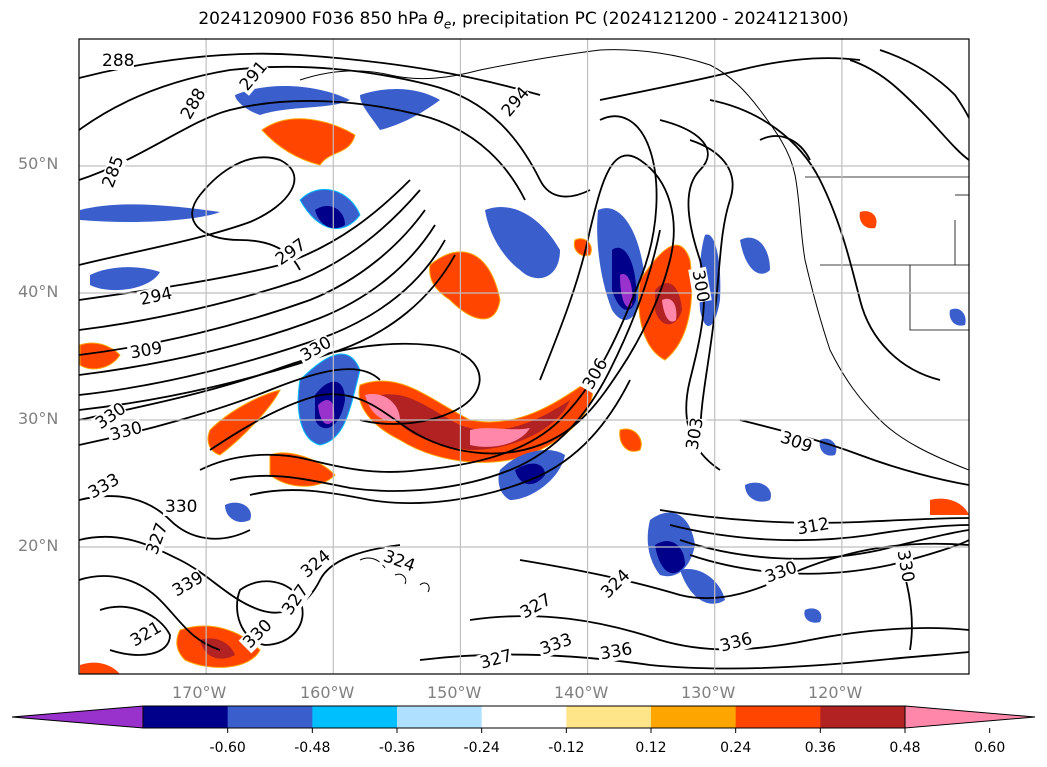 Image resolution: width=1047 pixels, height=767 pixels. What do you see at coordinates (820, 748) in the screenshot?
I see `colorbar-tick-label: 0.36` at bounding box center [820, 748].